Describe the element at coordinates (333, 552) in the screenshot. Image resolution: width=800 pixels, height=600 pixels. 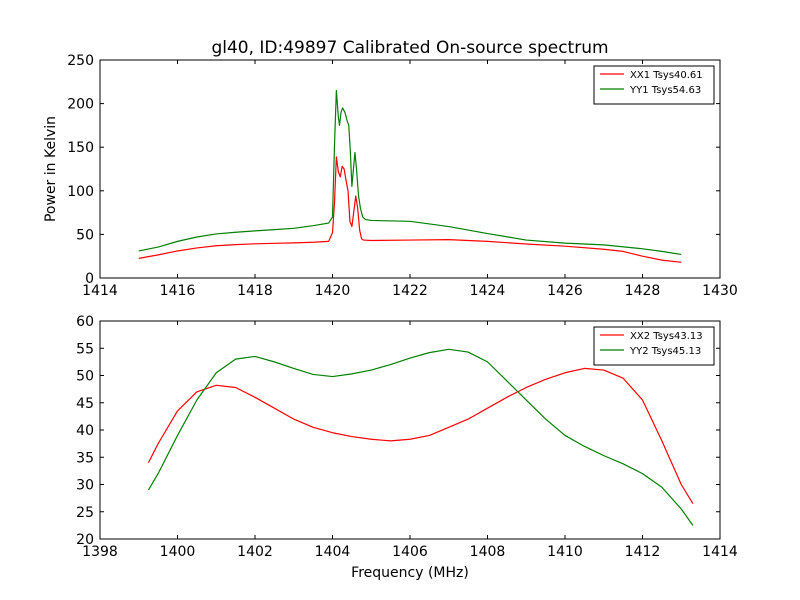
I see `x-tick-label: 1404` at that location.